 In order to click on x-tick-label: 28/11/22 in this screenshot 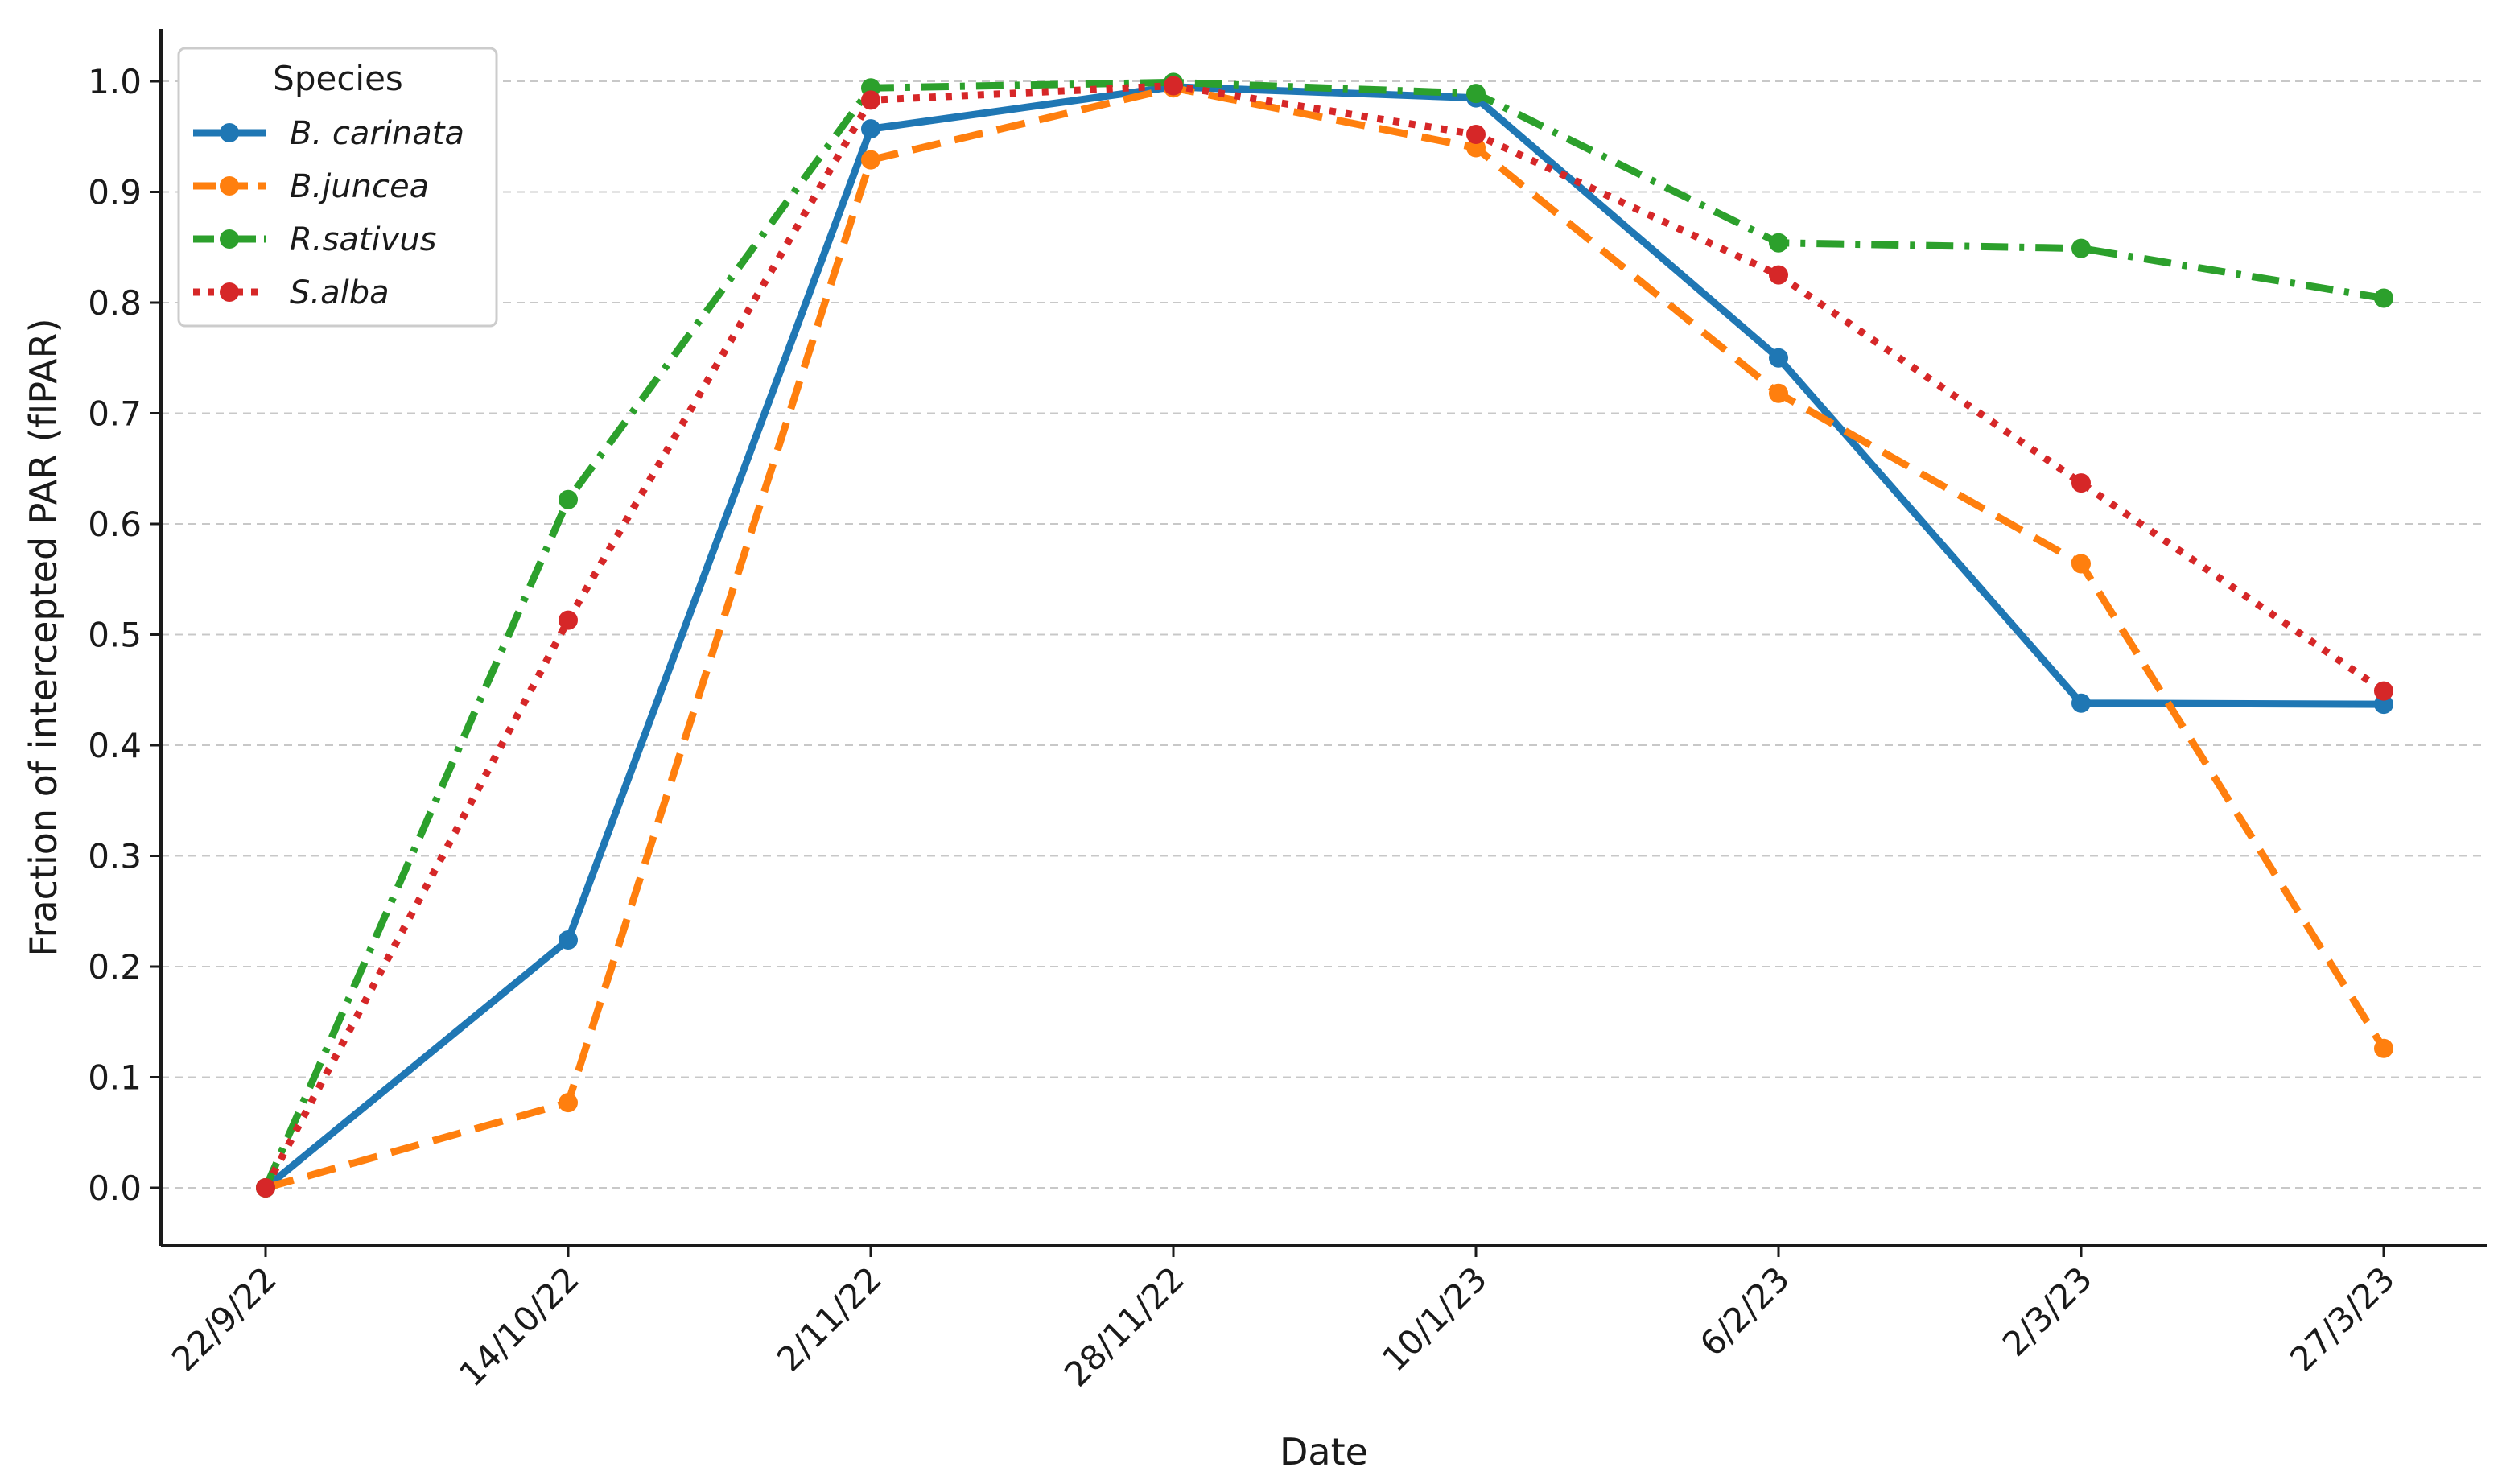, I will do `click(1124, 1326)`.